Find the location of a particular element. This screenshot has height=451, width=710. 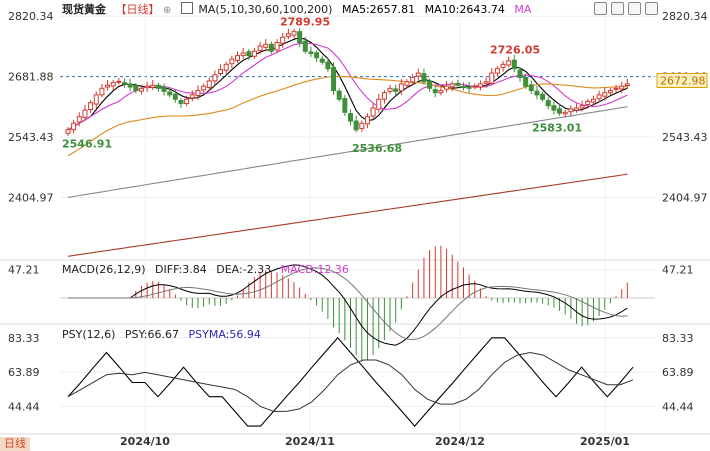

y-tick-label-right: 83.33 is located at coordinates (678, 338).